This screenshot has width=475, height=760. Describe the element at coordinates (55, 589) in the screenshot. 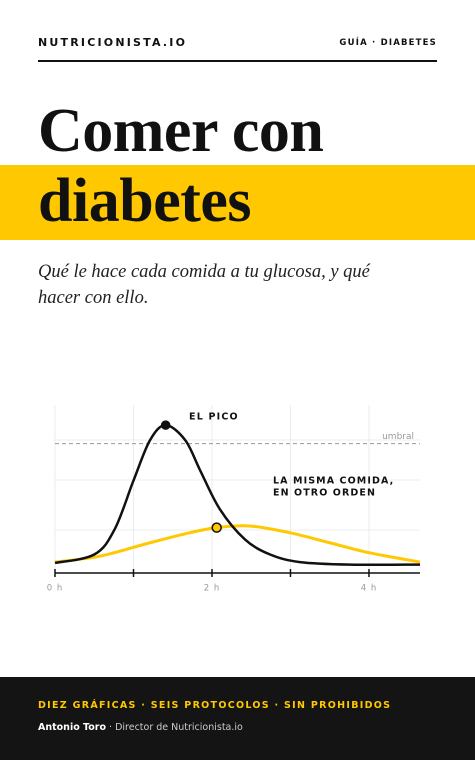

I see `x-tick-label: 0 h` at that location.